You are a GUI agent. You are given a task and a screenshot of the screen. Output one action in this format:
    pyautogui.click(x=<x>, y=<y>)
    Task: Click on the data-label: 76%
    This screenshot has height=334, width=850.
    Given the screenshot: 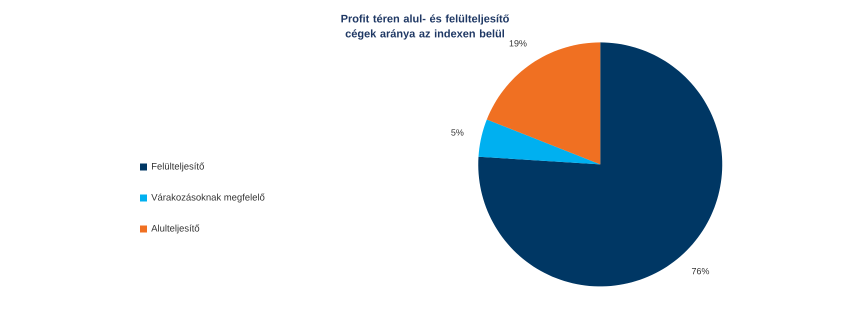 What is the action you would take?
    pyautogui.click(x=701, y=271)
    